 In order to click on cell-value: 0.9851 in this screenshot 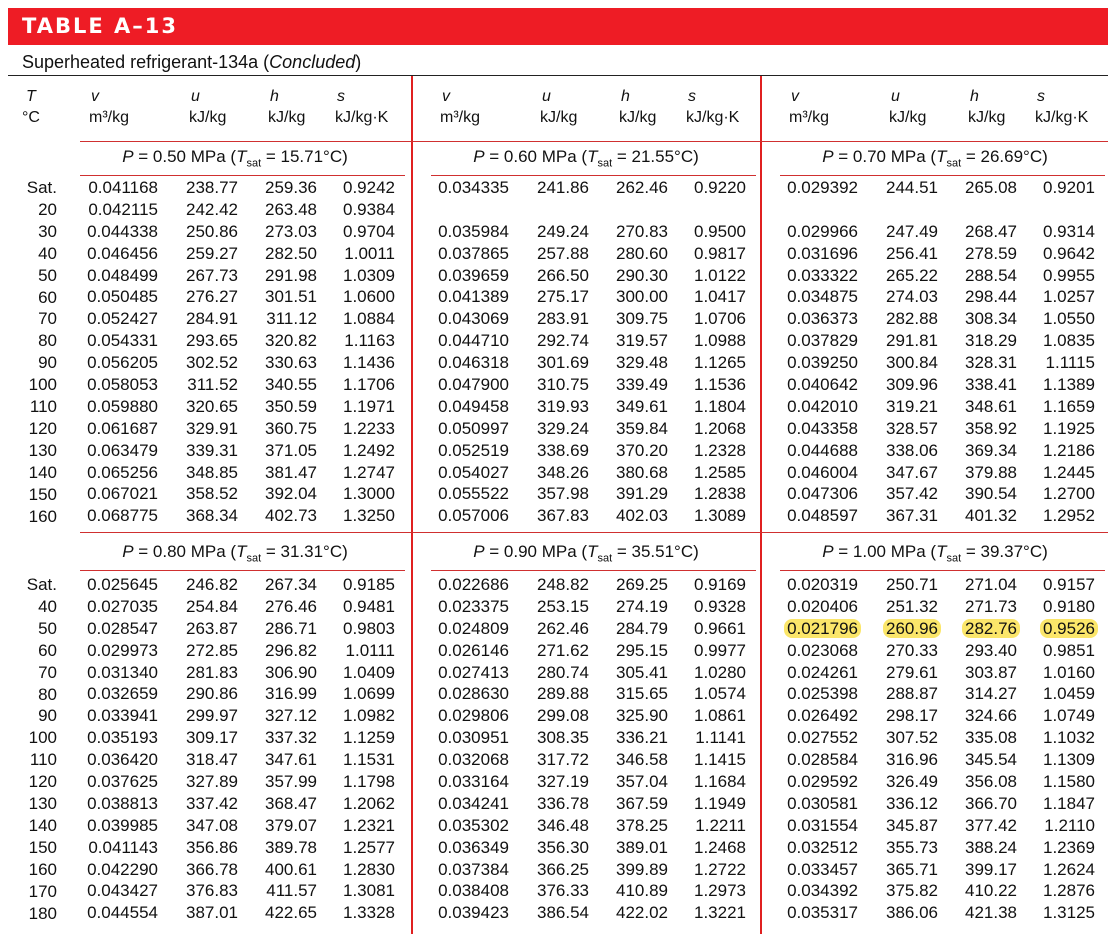, I will do `click(1069, 650)`.